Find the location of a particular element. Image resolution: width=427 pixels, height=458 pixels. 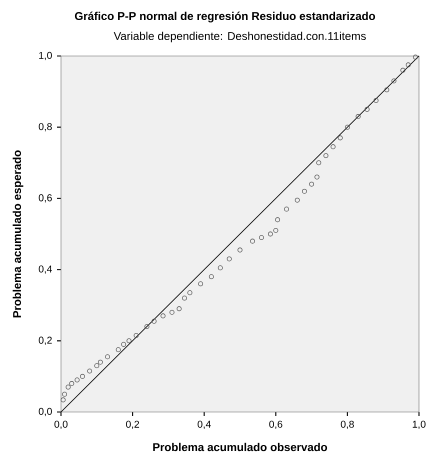

x-tick-label: 0,0 is located at coordinates (61, 424).